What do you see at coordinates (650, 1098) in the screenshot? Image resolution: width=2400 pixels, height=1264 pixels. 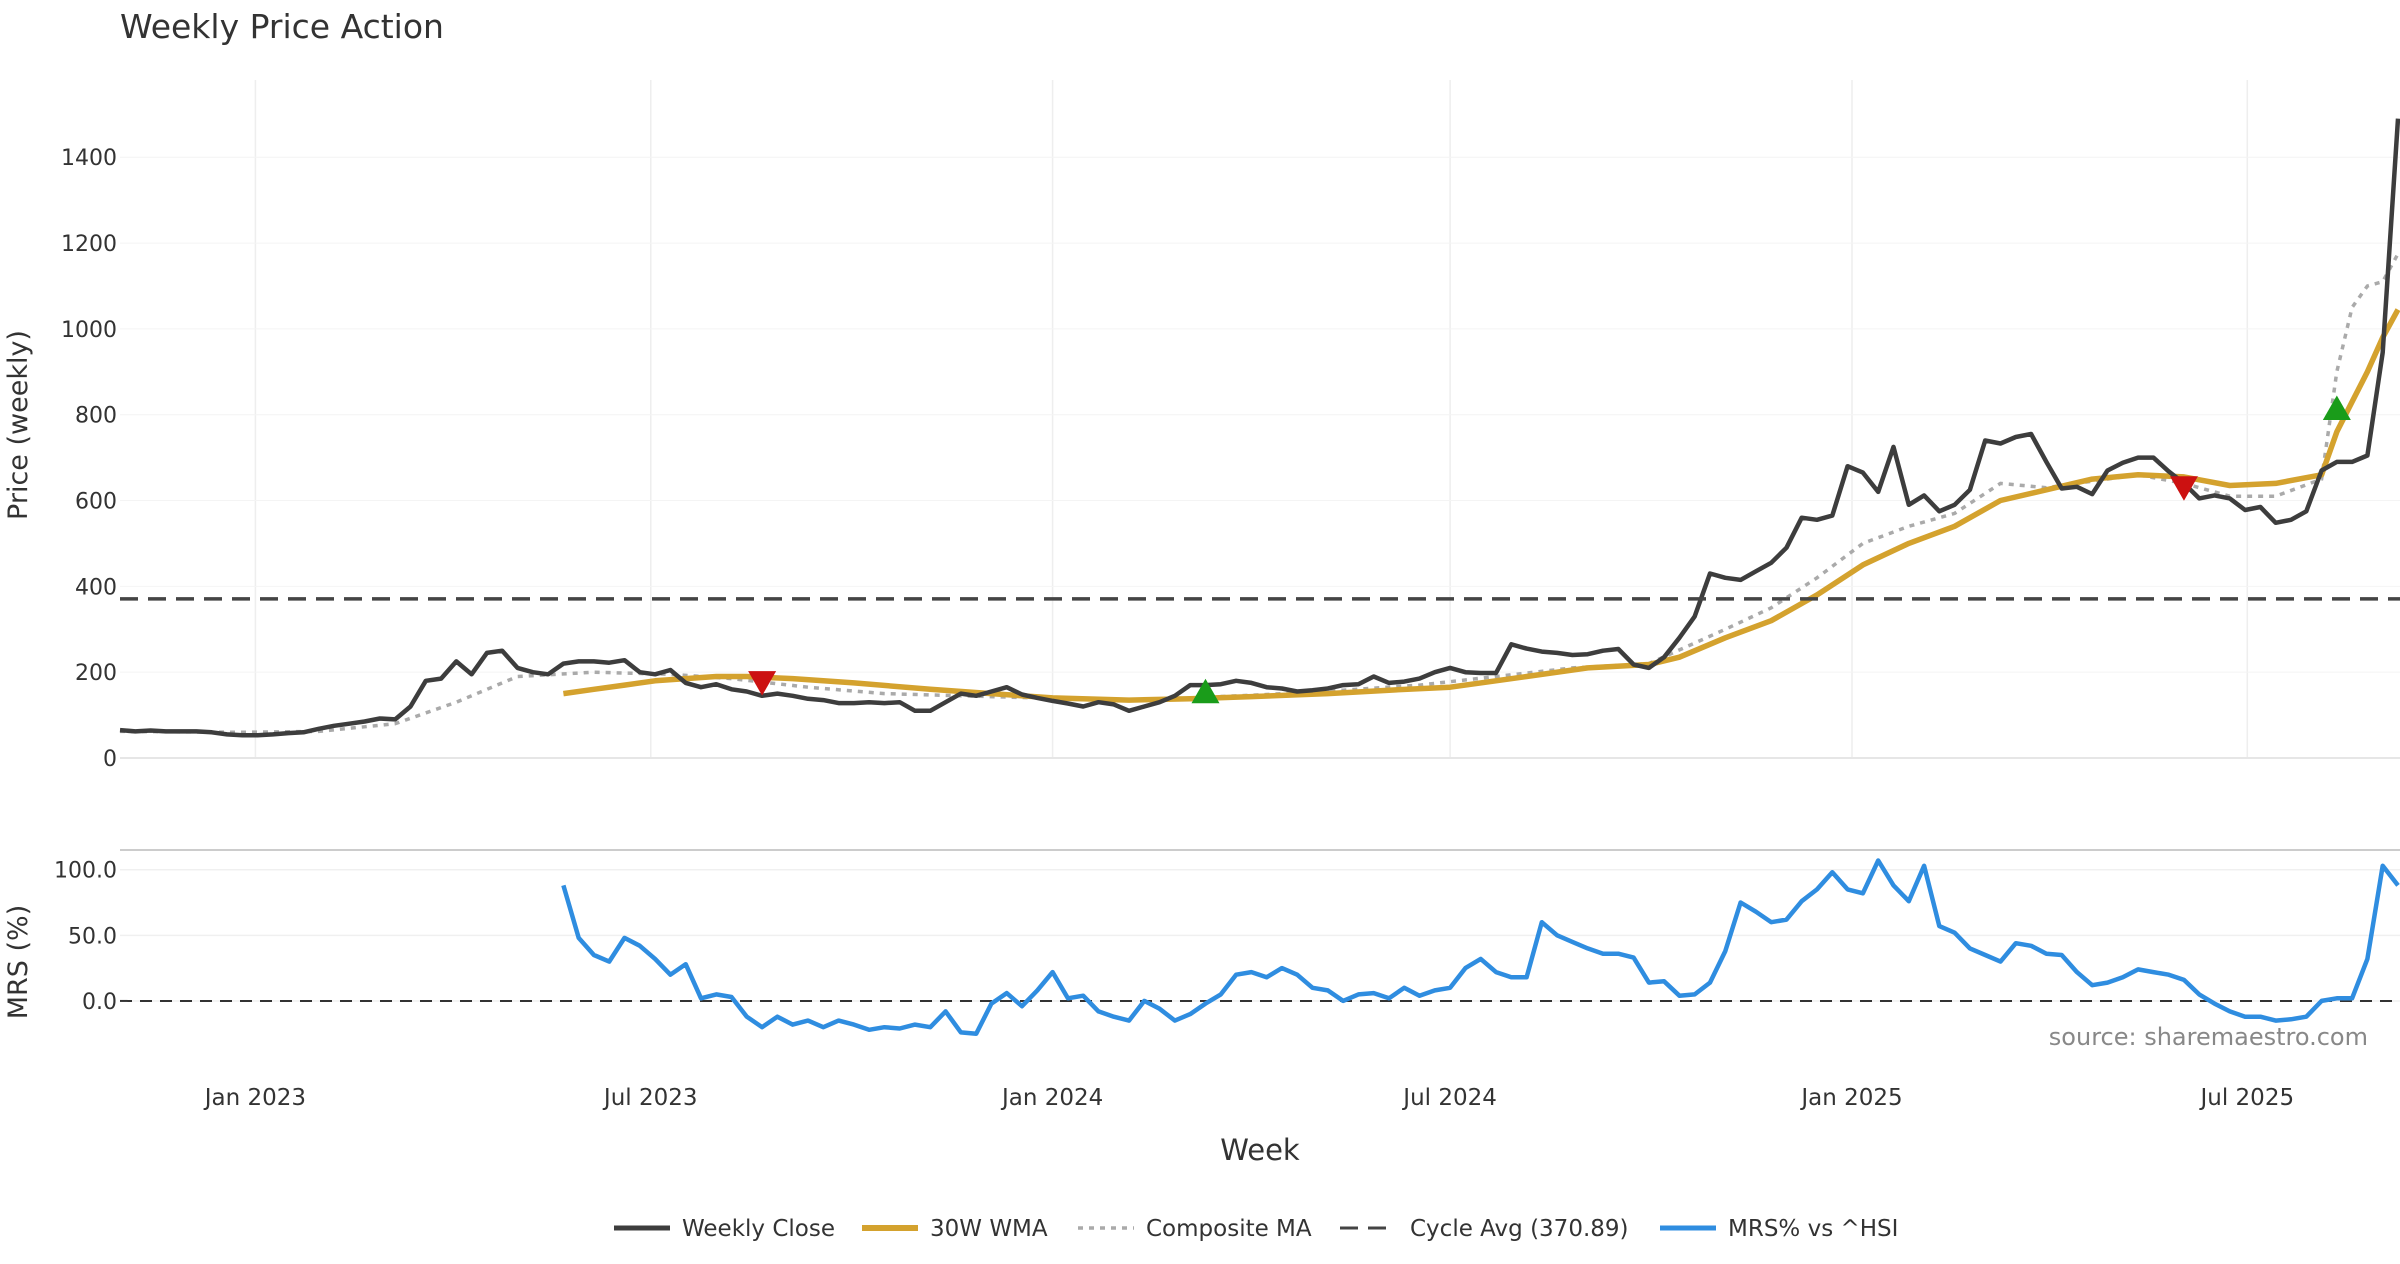 I see `x-tick-label: Jul 2023` at bounding box center [650, 1098].